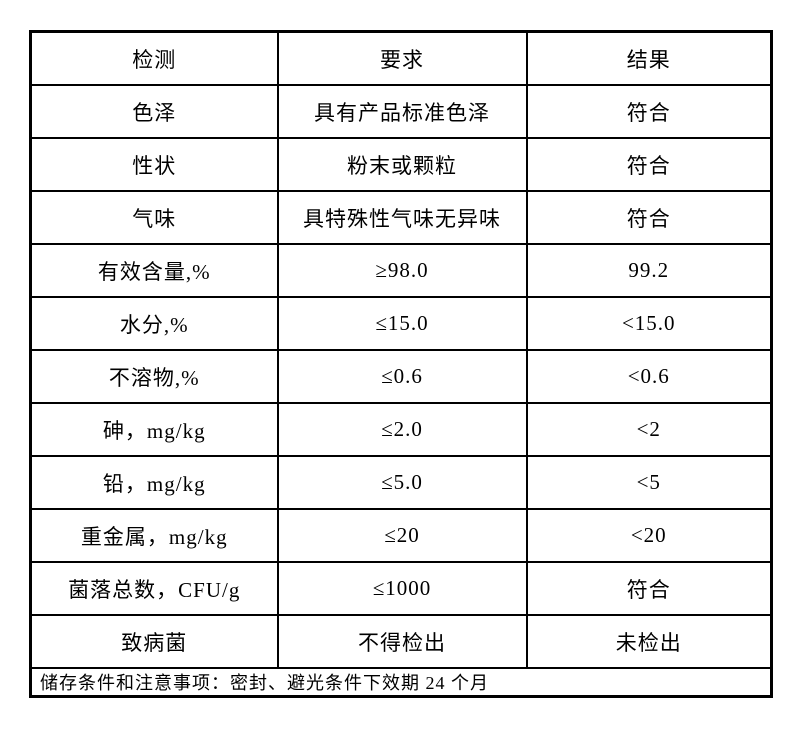 The width and height of the screenshot is (800, 750). I want to click on table-row: 性状 粉末或颗粒 符合, so click(401, 164).